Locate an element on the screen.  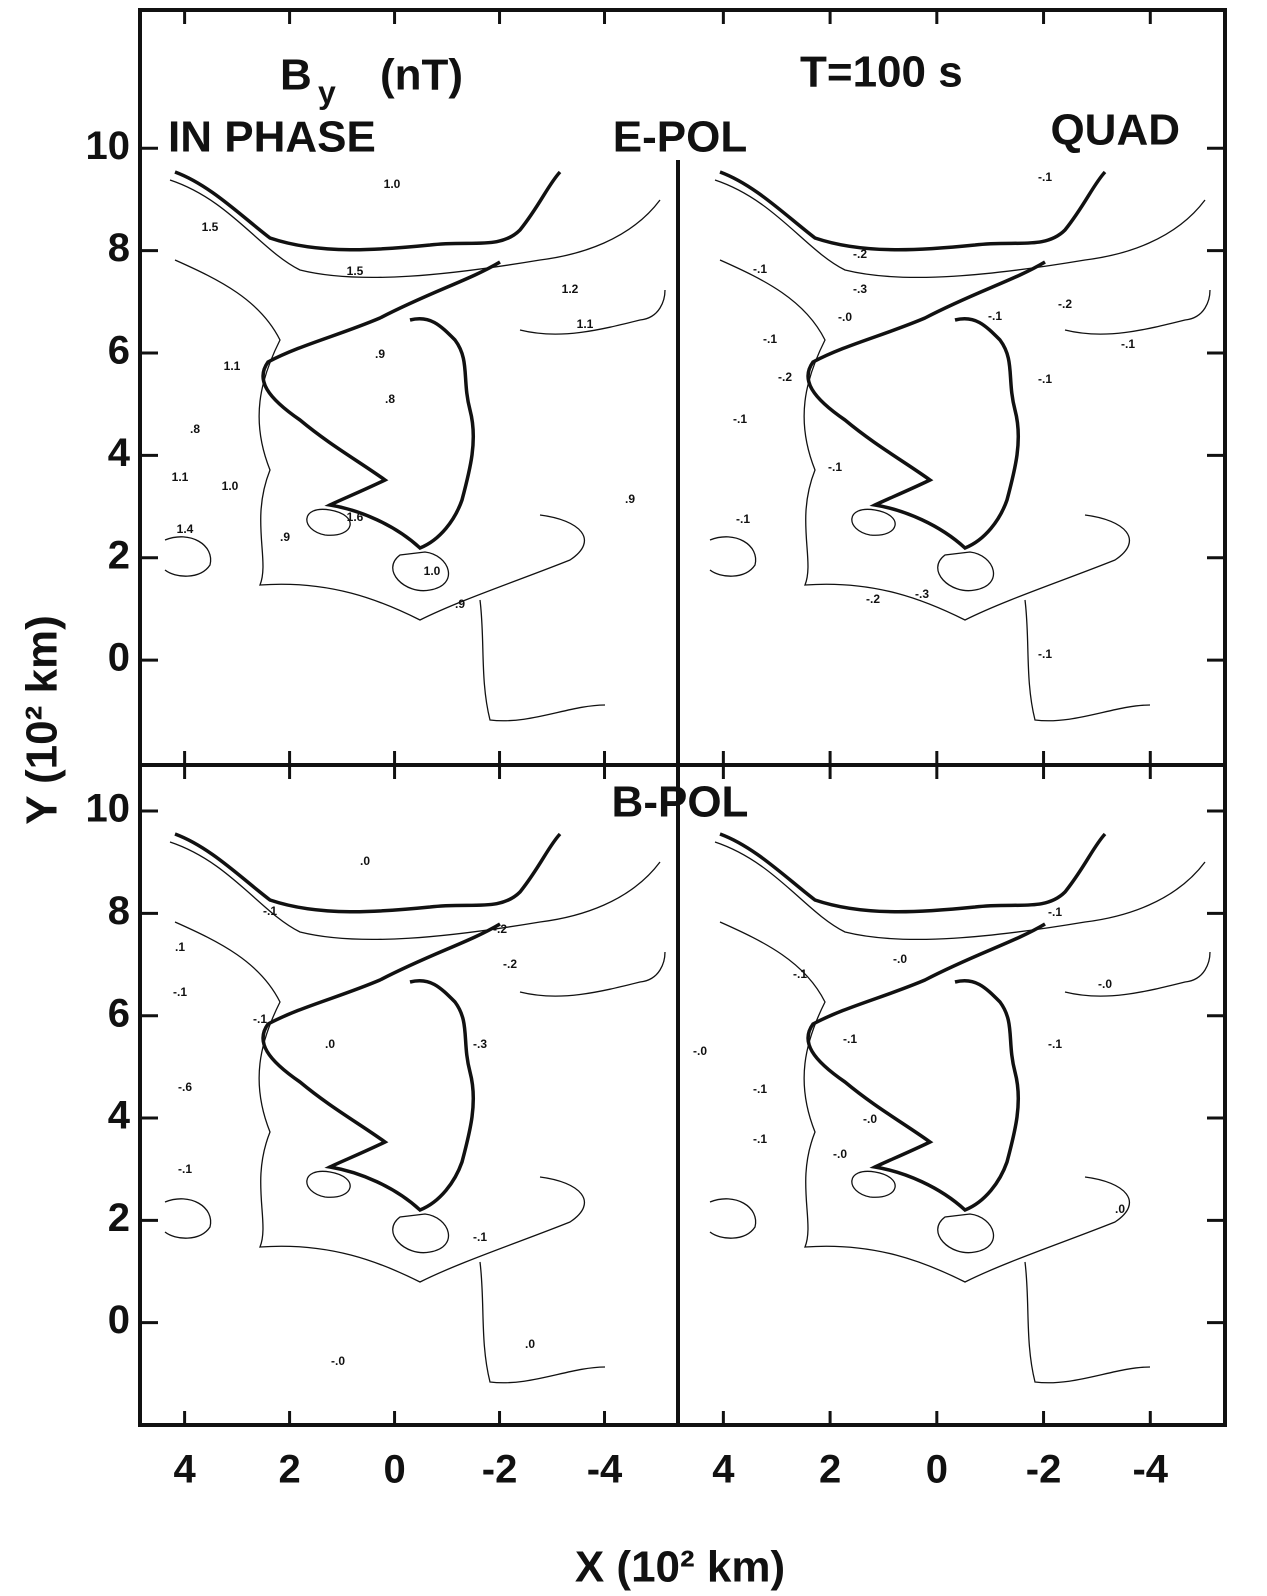
contour-label: 1.6 is located at coordinates (355, 517).